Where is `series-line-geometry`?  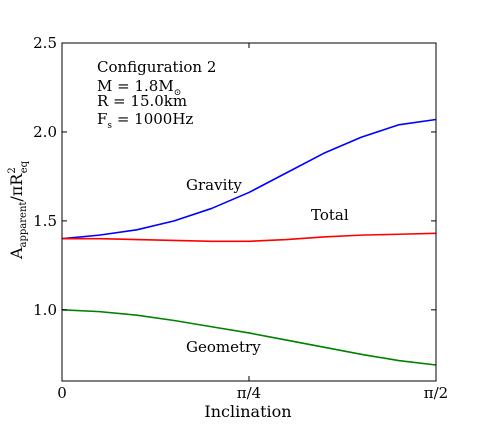 series-line-geometry is located at coordinates (249, 337).